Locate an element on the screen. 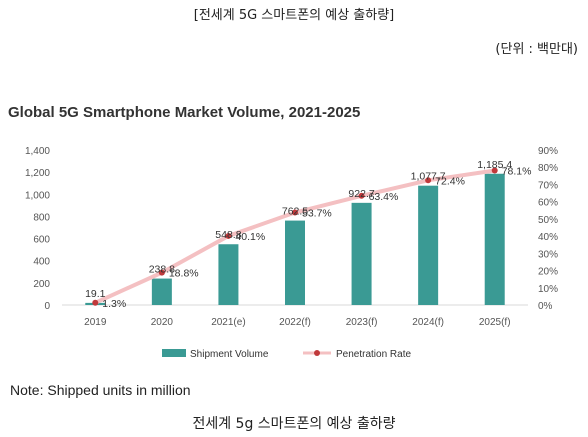 The image size is (588, 437). y-left-tick-label: 1,400 is located at coordinates (37, 151).